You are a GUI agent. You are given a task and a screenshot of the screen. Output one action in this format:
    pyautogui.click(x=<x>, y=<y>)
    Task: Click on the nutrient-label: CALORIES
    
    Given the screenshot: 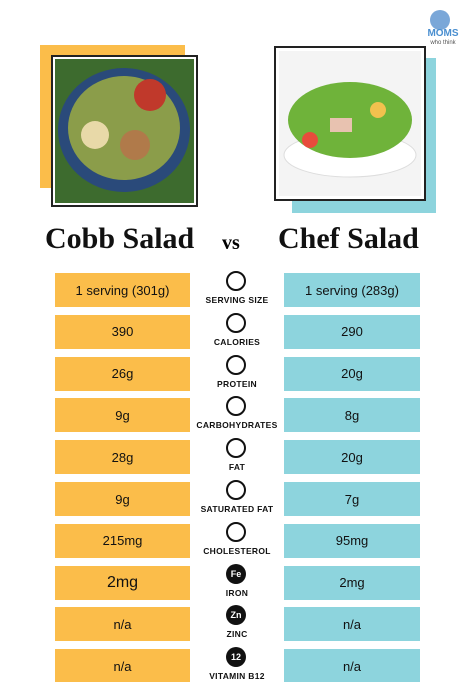 What is the action you would take?
    pyautogui.click(x=237, y=341)
    